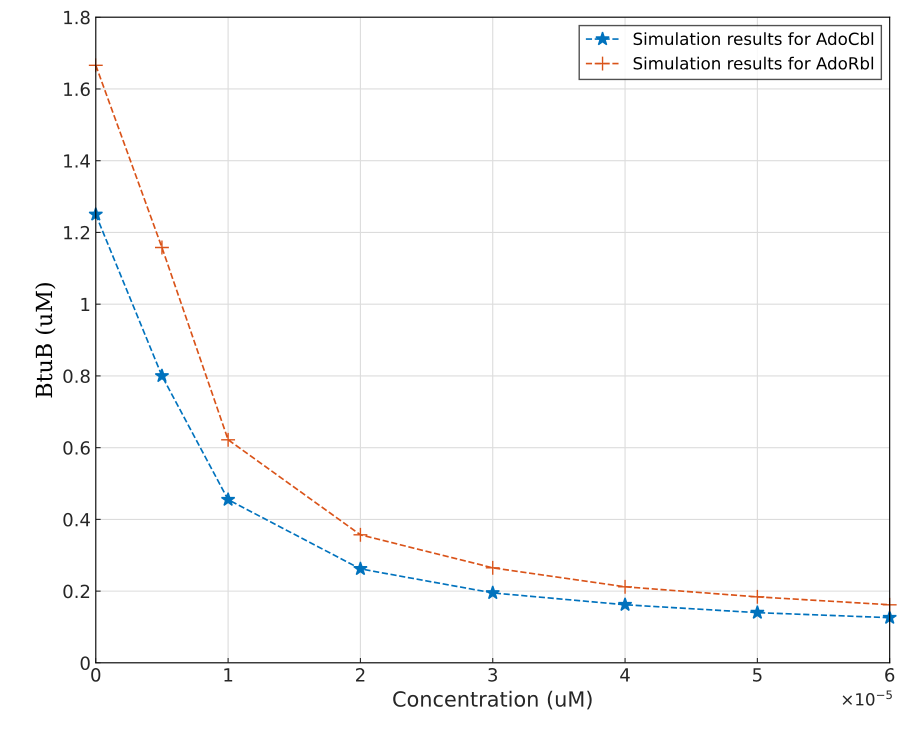  What do you see at coordinates (76, 376) in the screenshot?
I see `y-tick-label: 0.8` at bounding box center [76, 376].